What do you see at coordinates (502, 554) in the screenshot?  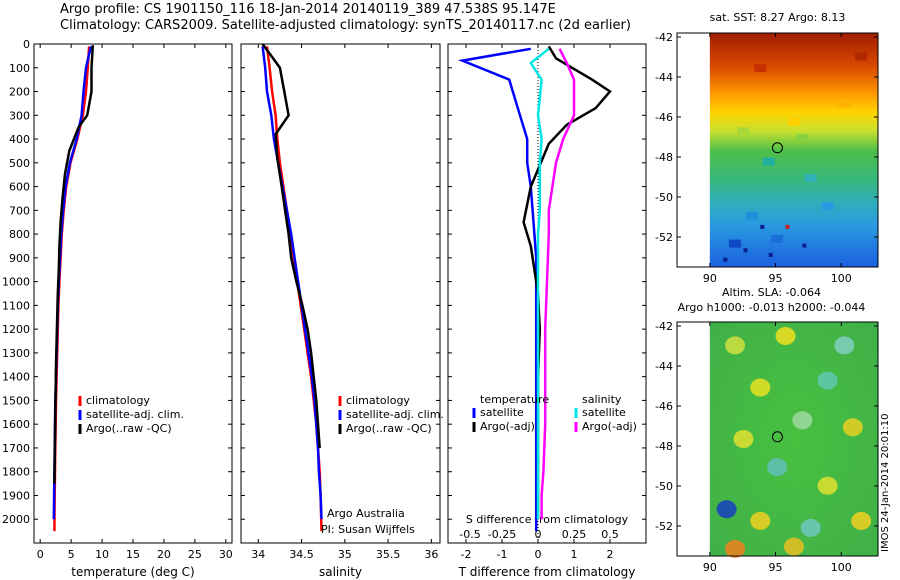 I see `x-tick-label: -1` at bounding box center [502, 554].